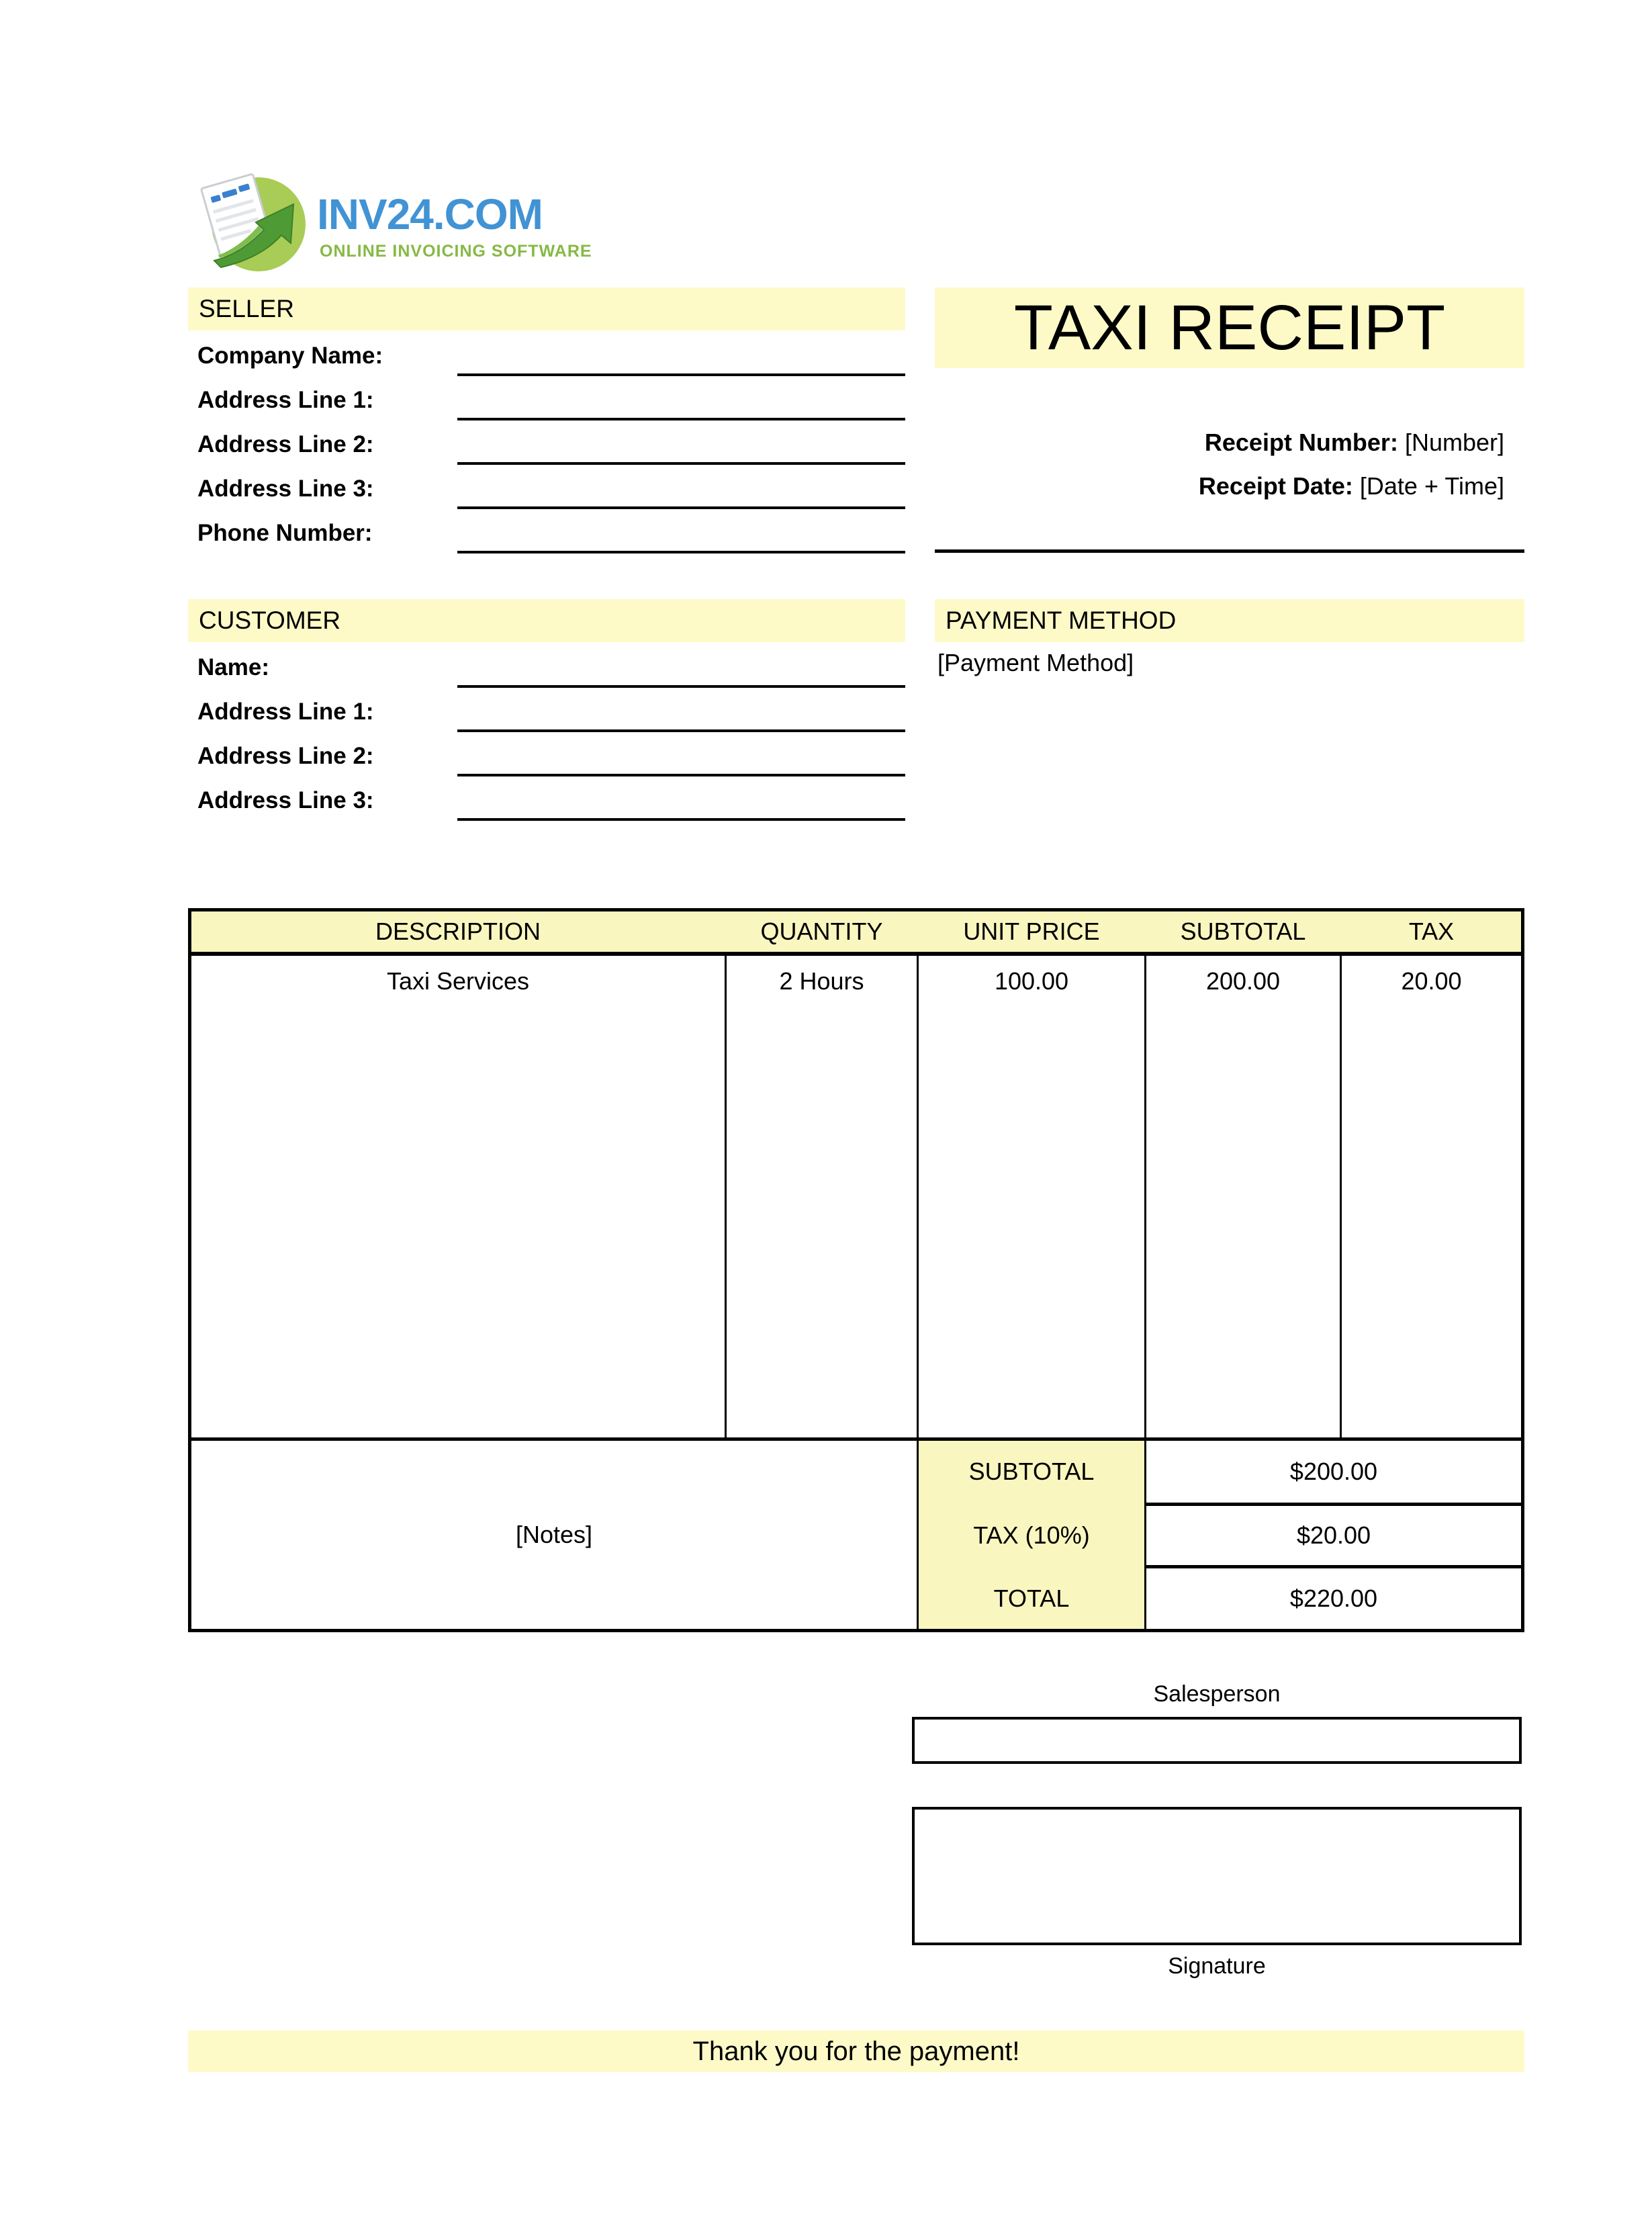  Describe the element at coordinates (546, 621) in the screenshot. I see `customer-section-header: CUSTOMER` at that location.